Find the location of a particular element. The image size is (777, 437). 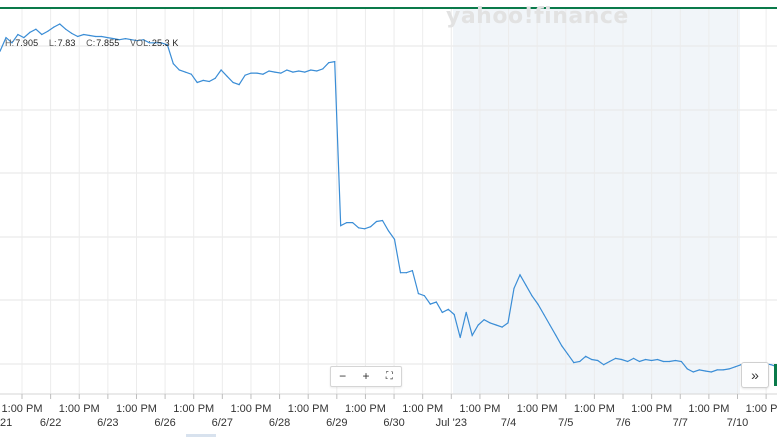

x-tick-label-cut: 21 is located at coordinates (6, 423).